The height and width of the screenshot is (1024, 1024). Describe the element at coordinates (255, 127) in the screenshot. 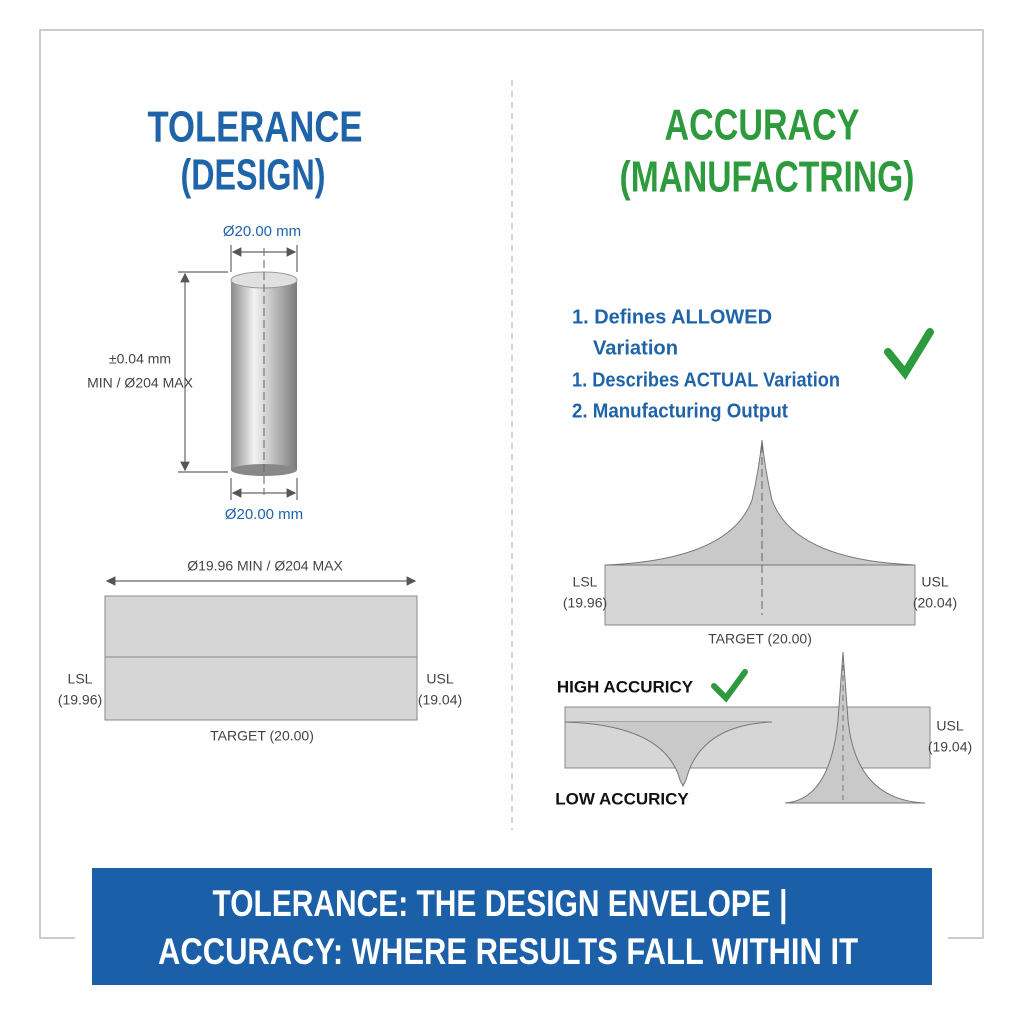

I see `title: TOLERANCE` at that location.